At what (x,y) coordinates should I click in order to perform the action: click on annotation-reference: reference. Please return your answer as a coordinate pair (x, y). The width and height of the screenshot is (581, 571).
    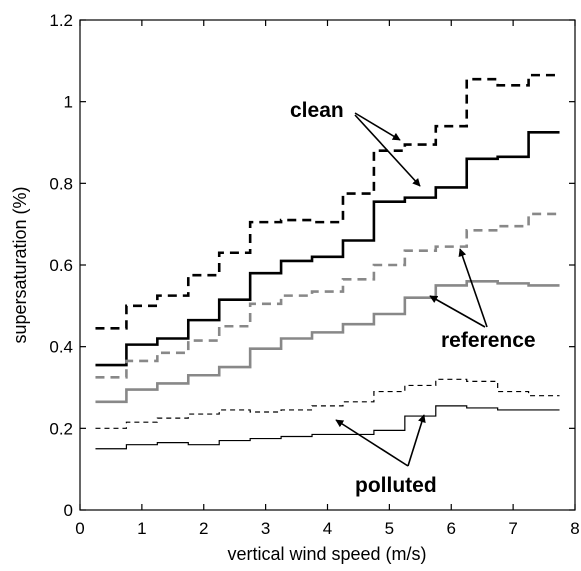
    Looking at the image, I should click on (488, 340).